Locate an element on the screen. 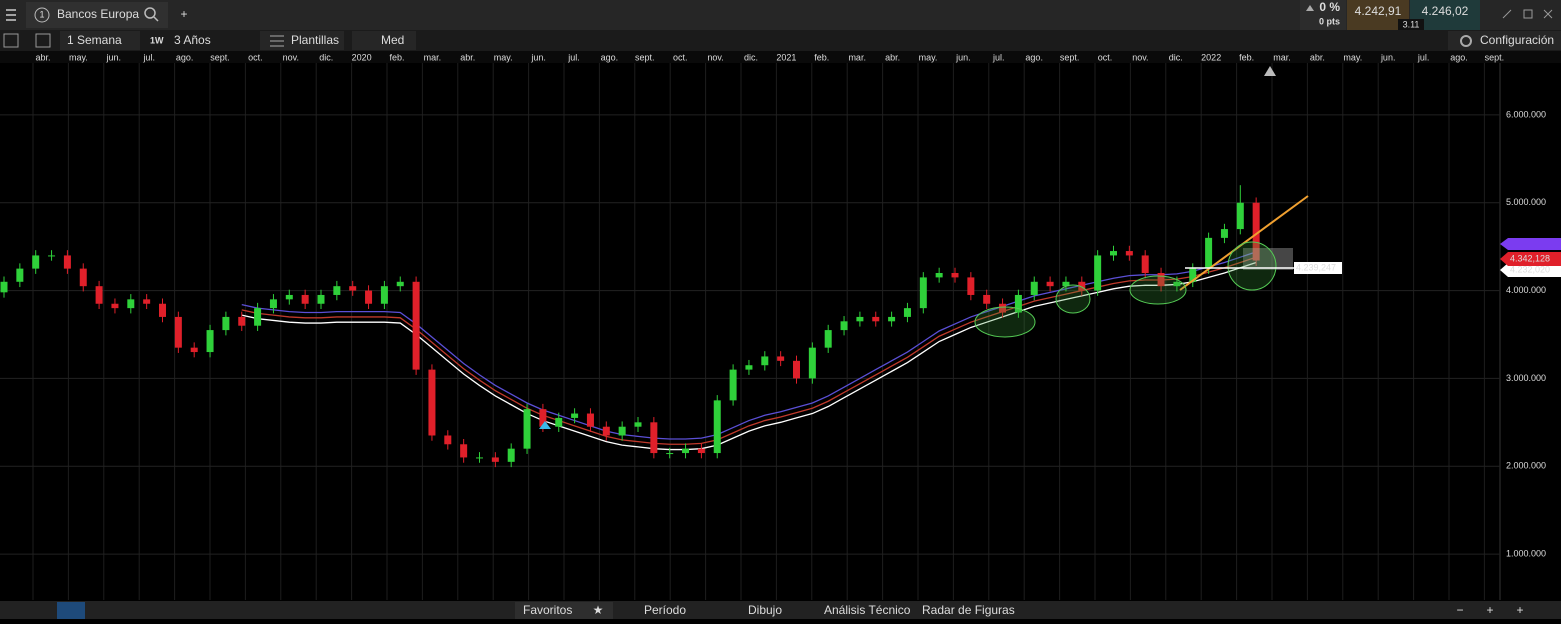  ask-price: 4.246,02 is located at coordinates (1445, 11).